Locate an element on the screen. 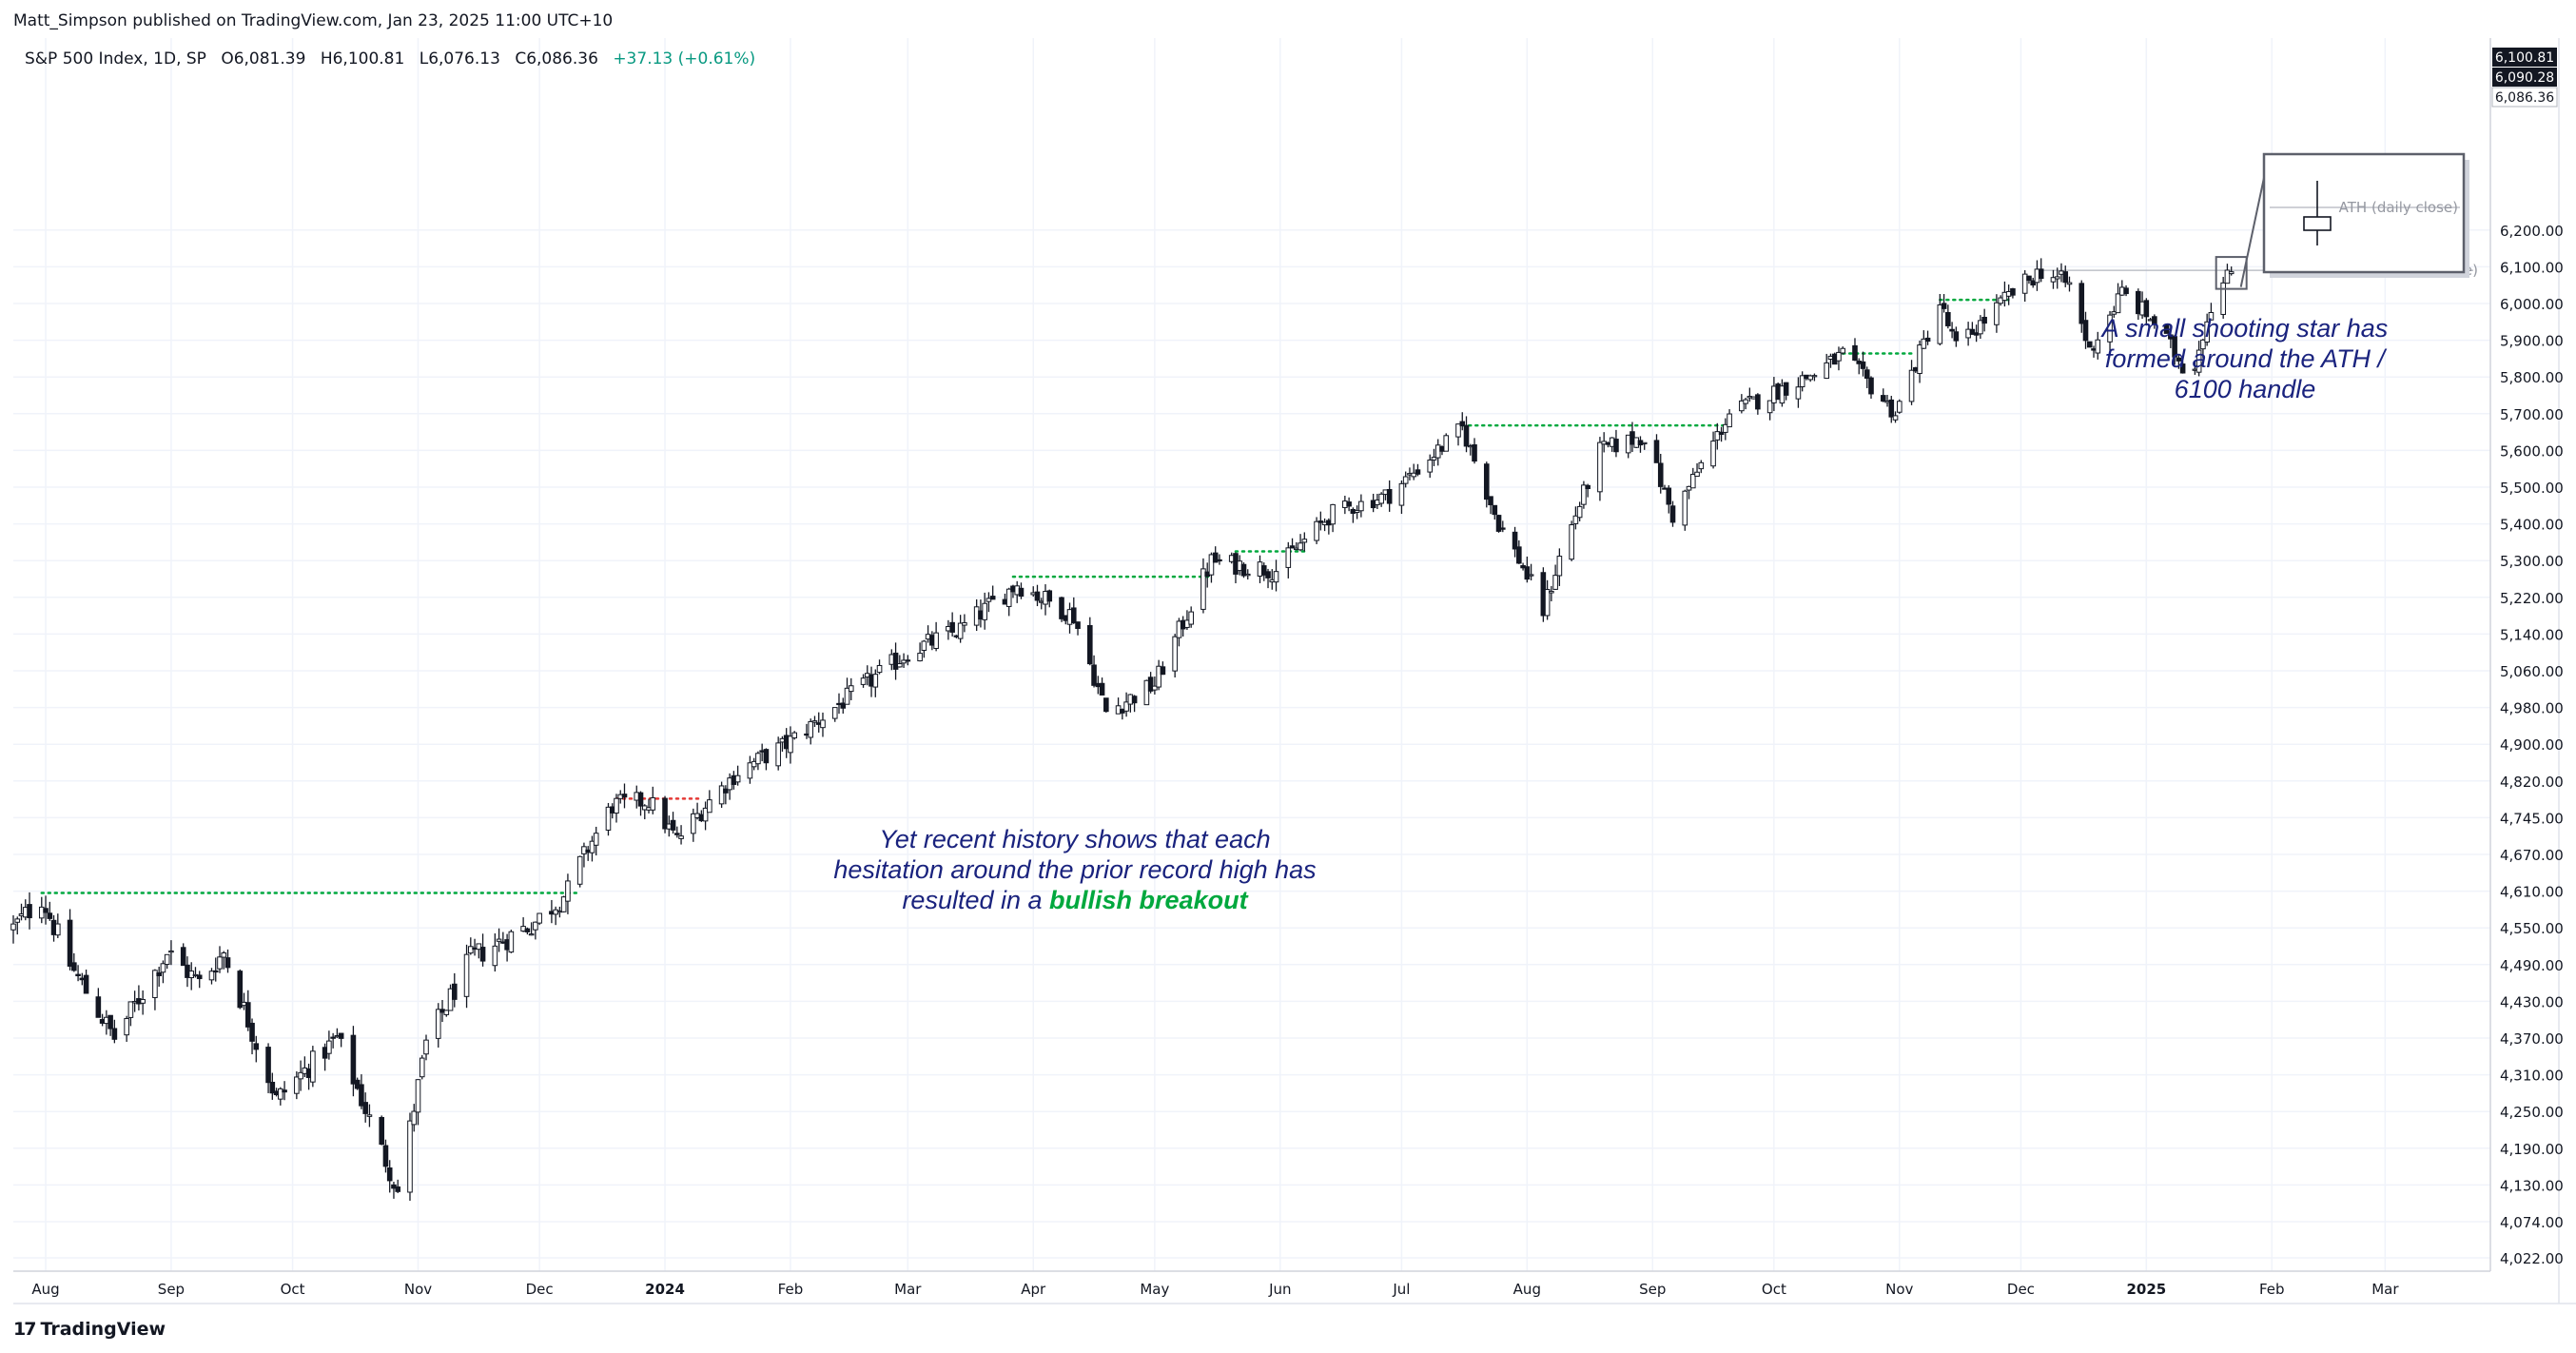 This screenshot has width=2576, height=1353. low-value: L6,076.13 is located at coordinates (459, 59).